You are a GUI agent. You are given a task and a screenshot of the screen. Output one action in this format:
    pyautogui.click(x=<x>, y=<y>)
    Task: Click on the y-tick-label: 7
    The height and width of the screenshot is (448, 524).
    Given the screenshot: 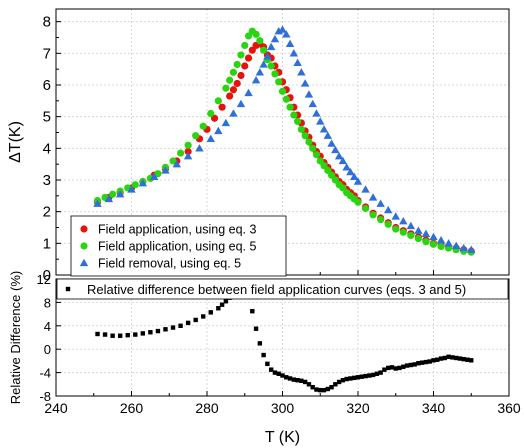 What is the action you would take?
    pyautogui.click(x=47, y=53)
    